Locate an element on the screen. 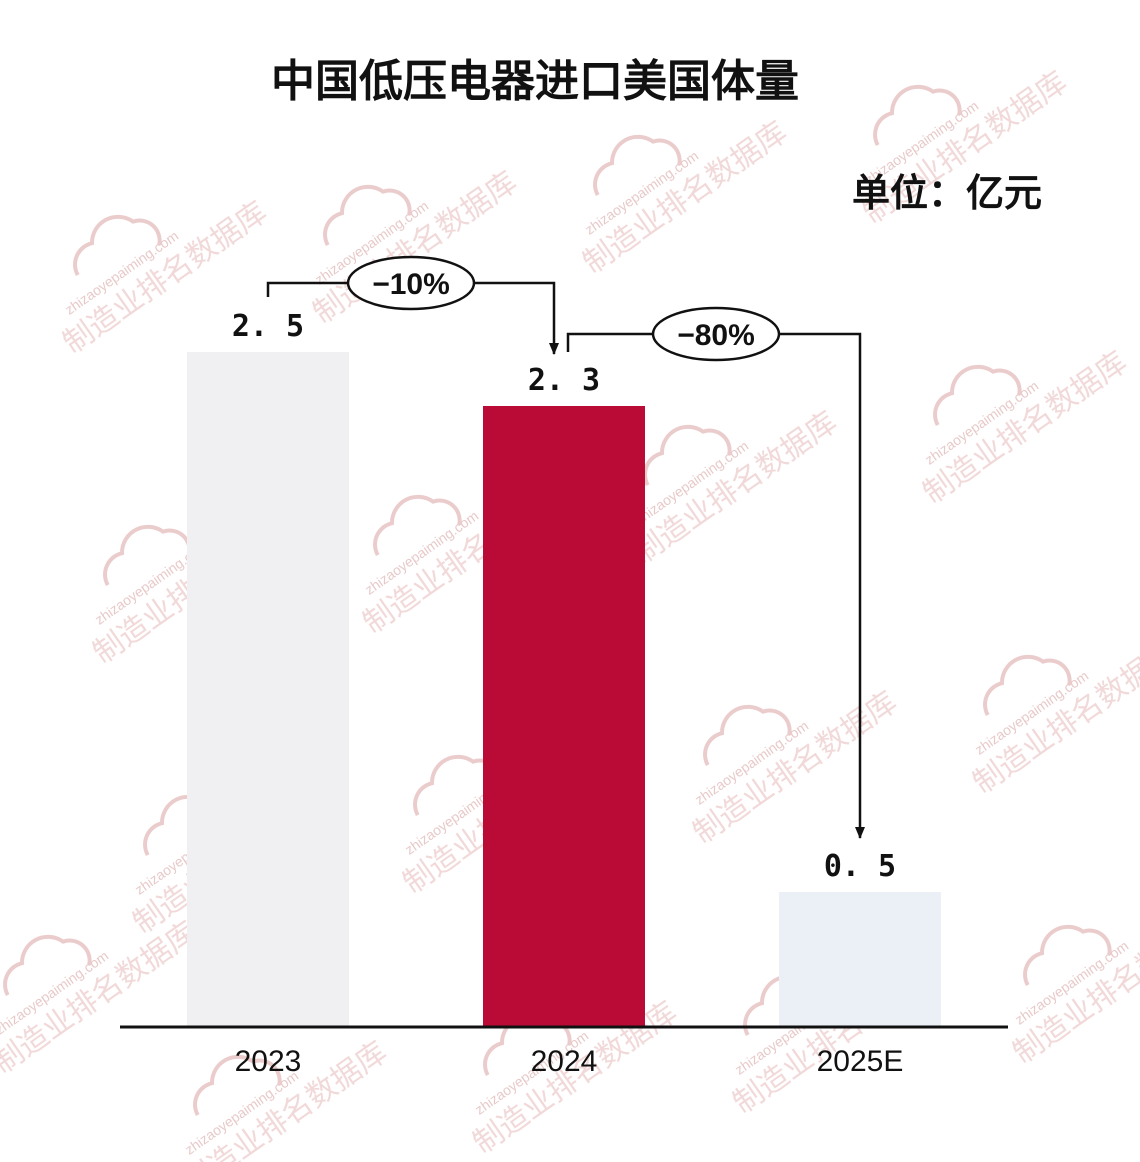 The height and width of the screenshot is (1162, 1140). change-label-1: −10% is located at coordinates (411, 284).